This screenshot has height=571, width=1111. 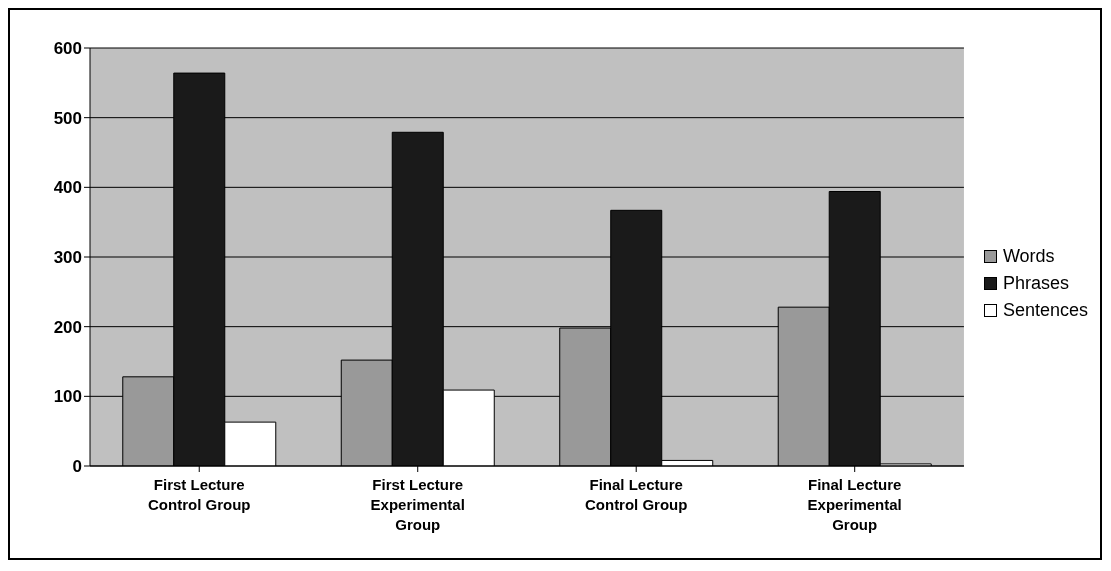 I want to click on x-tick-label: Final Lecture Control Group, so click(x=636, y=494).